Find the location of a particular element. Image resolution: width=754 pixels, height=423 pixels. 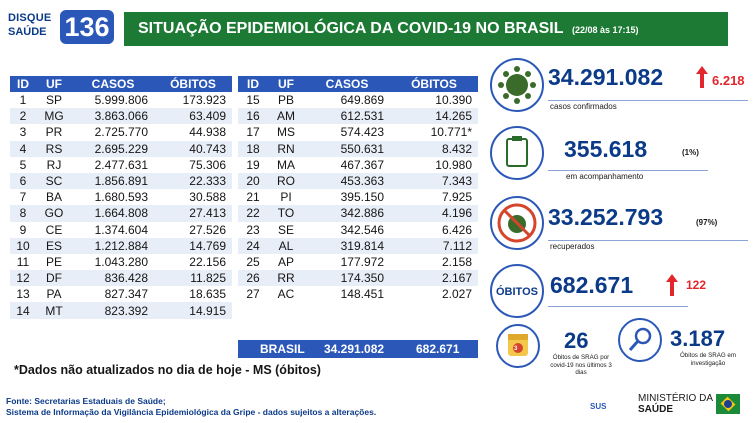

table-row: 21 PI 395.150 7.925 is located at coordinates (358, 197).